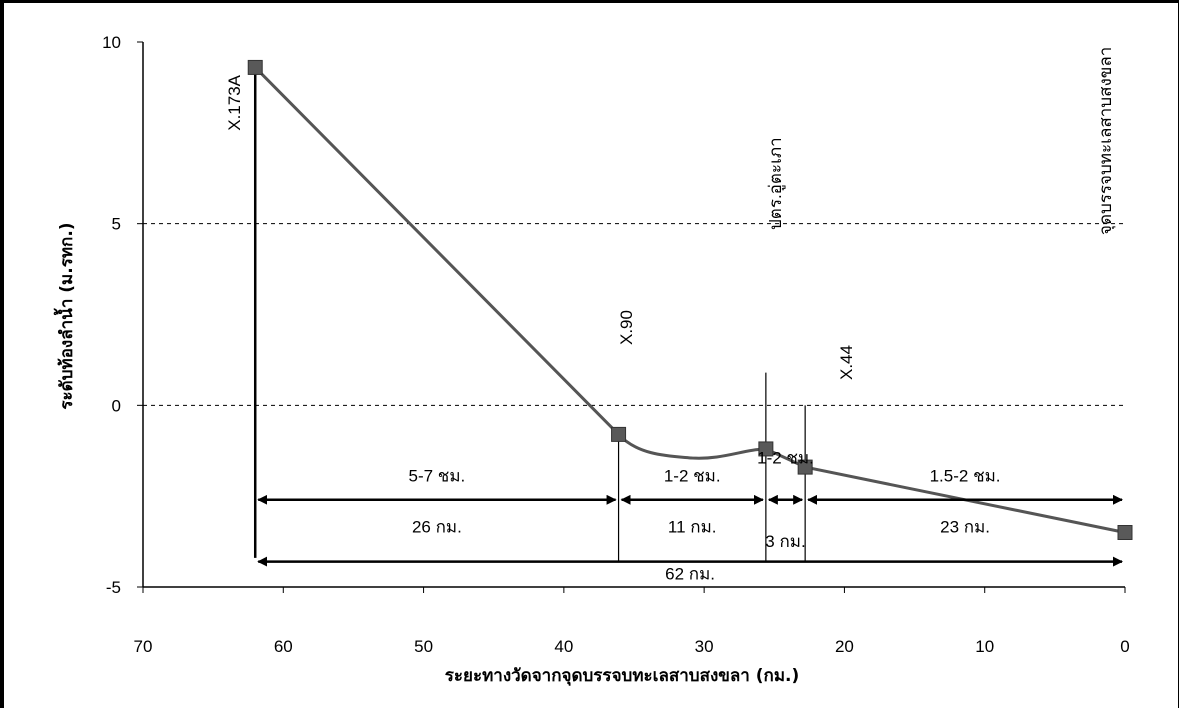 The width and height of the screenshot is (1179, 708). What do you see at coordinates (437, 527) in the screenshot?
I see `segment-distance: 26 กม.` at bounding box center [437, 527].